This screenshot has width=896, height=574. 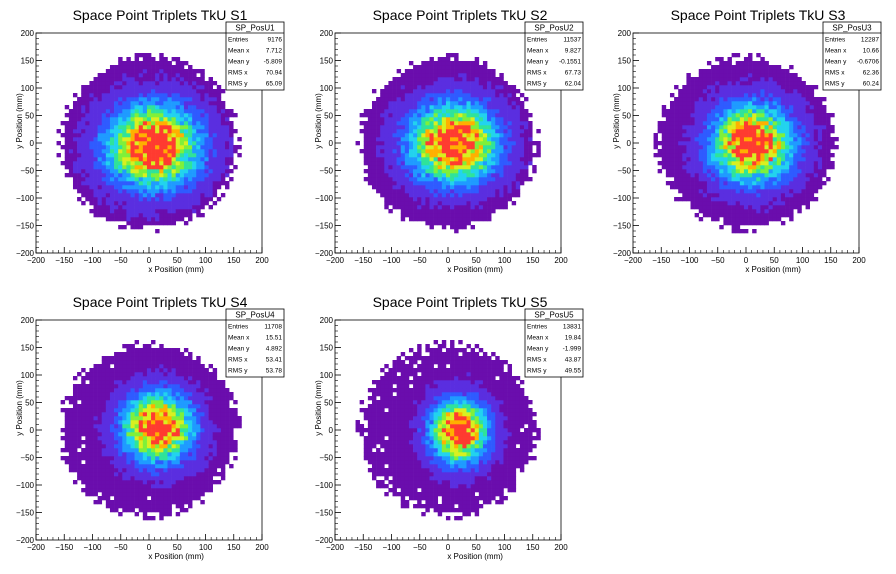 What do you see at coordinates (835, 73) in the screenshot?
I see `stats-label: RMS x` at bounding box center [835, 73].